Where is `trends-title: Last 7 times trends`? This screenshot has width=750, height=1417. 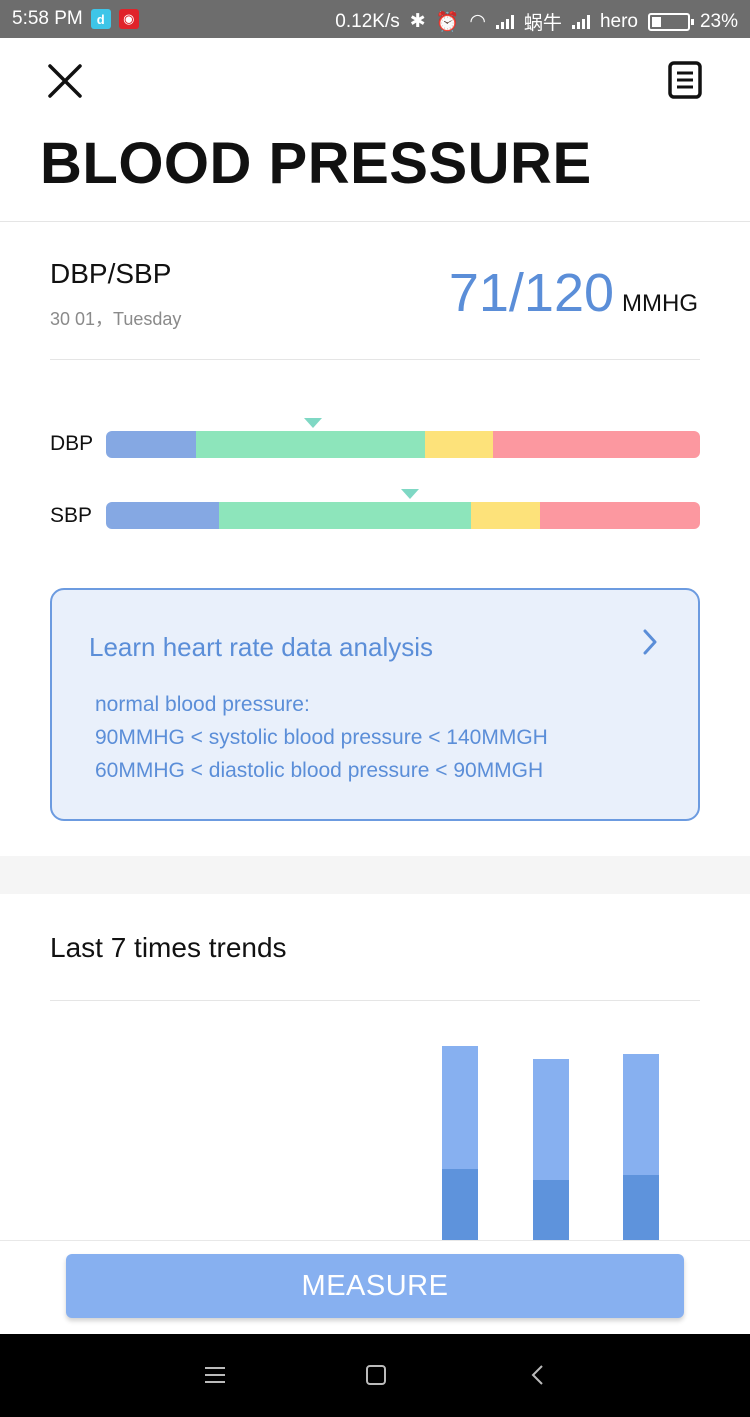 trends-title: Last 7 times trends is located at coordinates (168, 947).